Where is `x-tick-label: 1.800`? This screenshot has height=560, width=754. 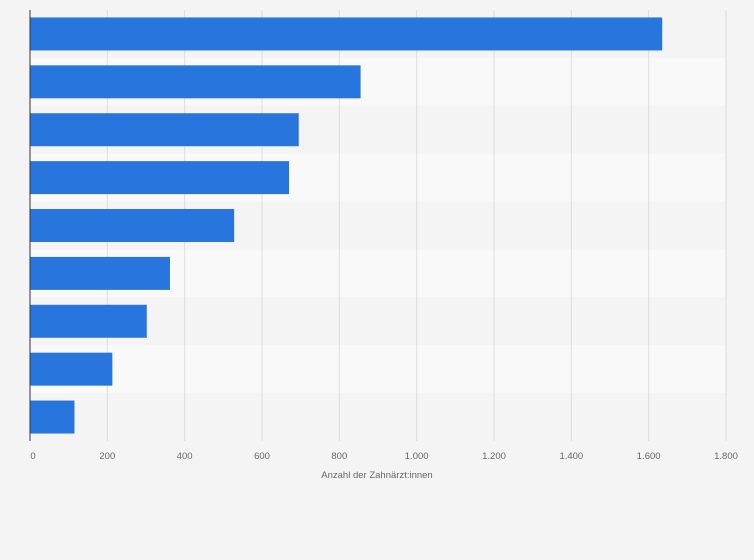
x-tick-label: 1.800 is located at coordinates (726, 456).